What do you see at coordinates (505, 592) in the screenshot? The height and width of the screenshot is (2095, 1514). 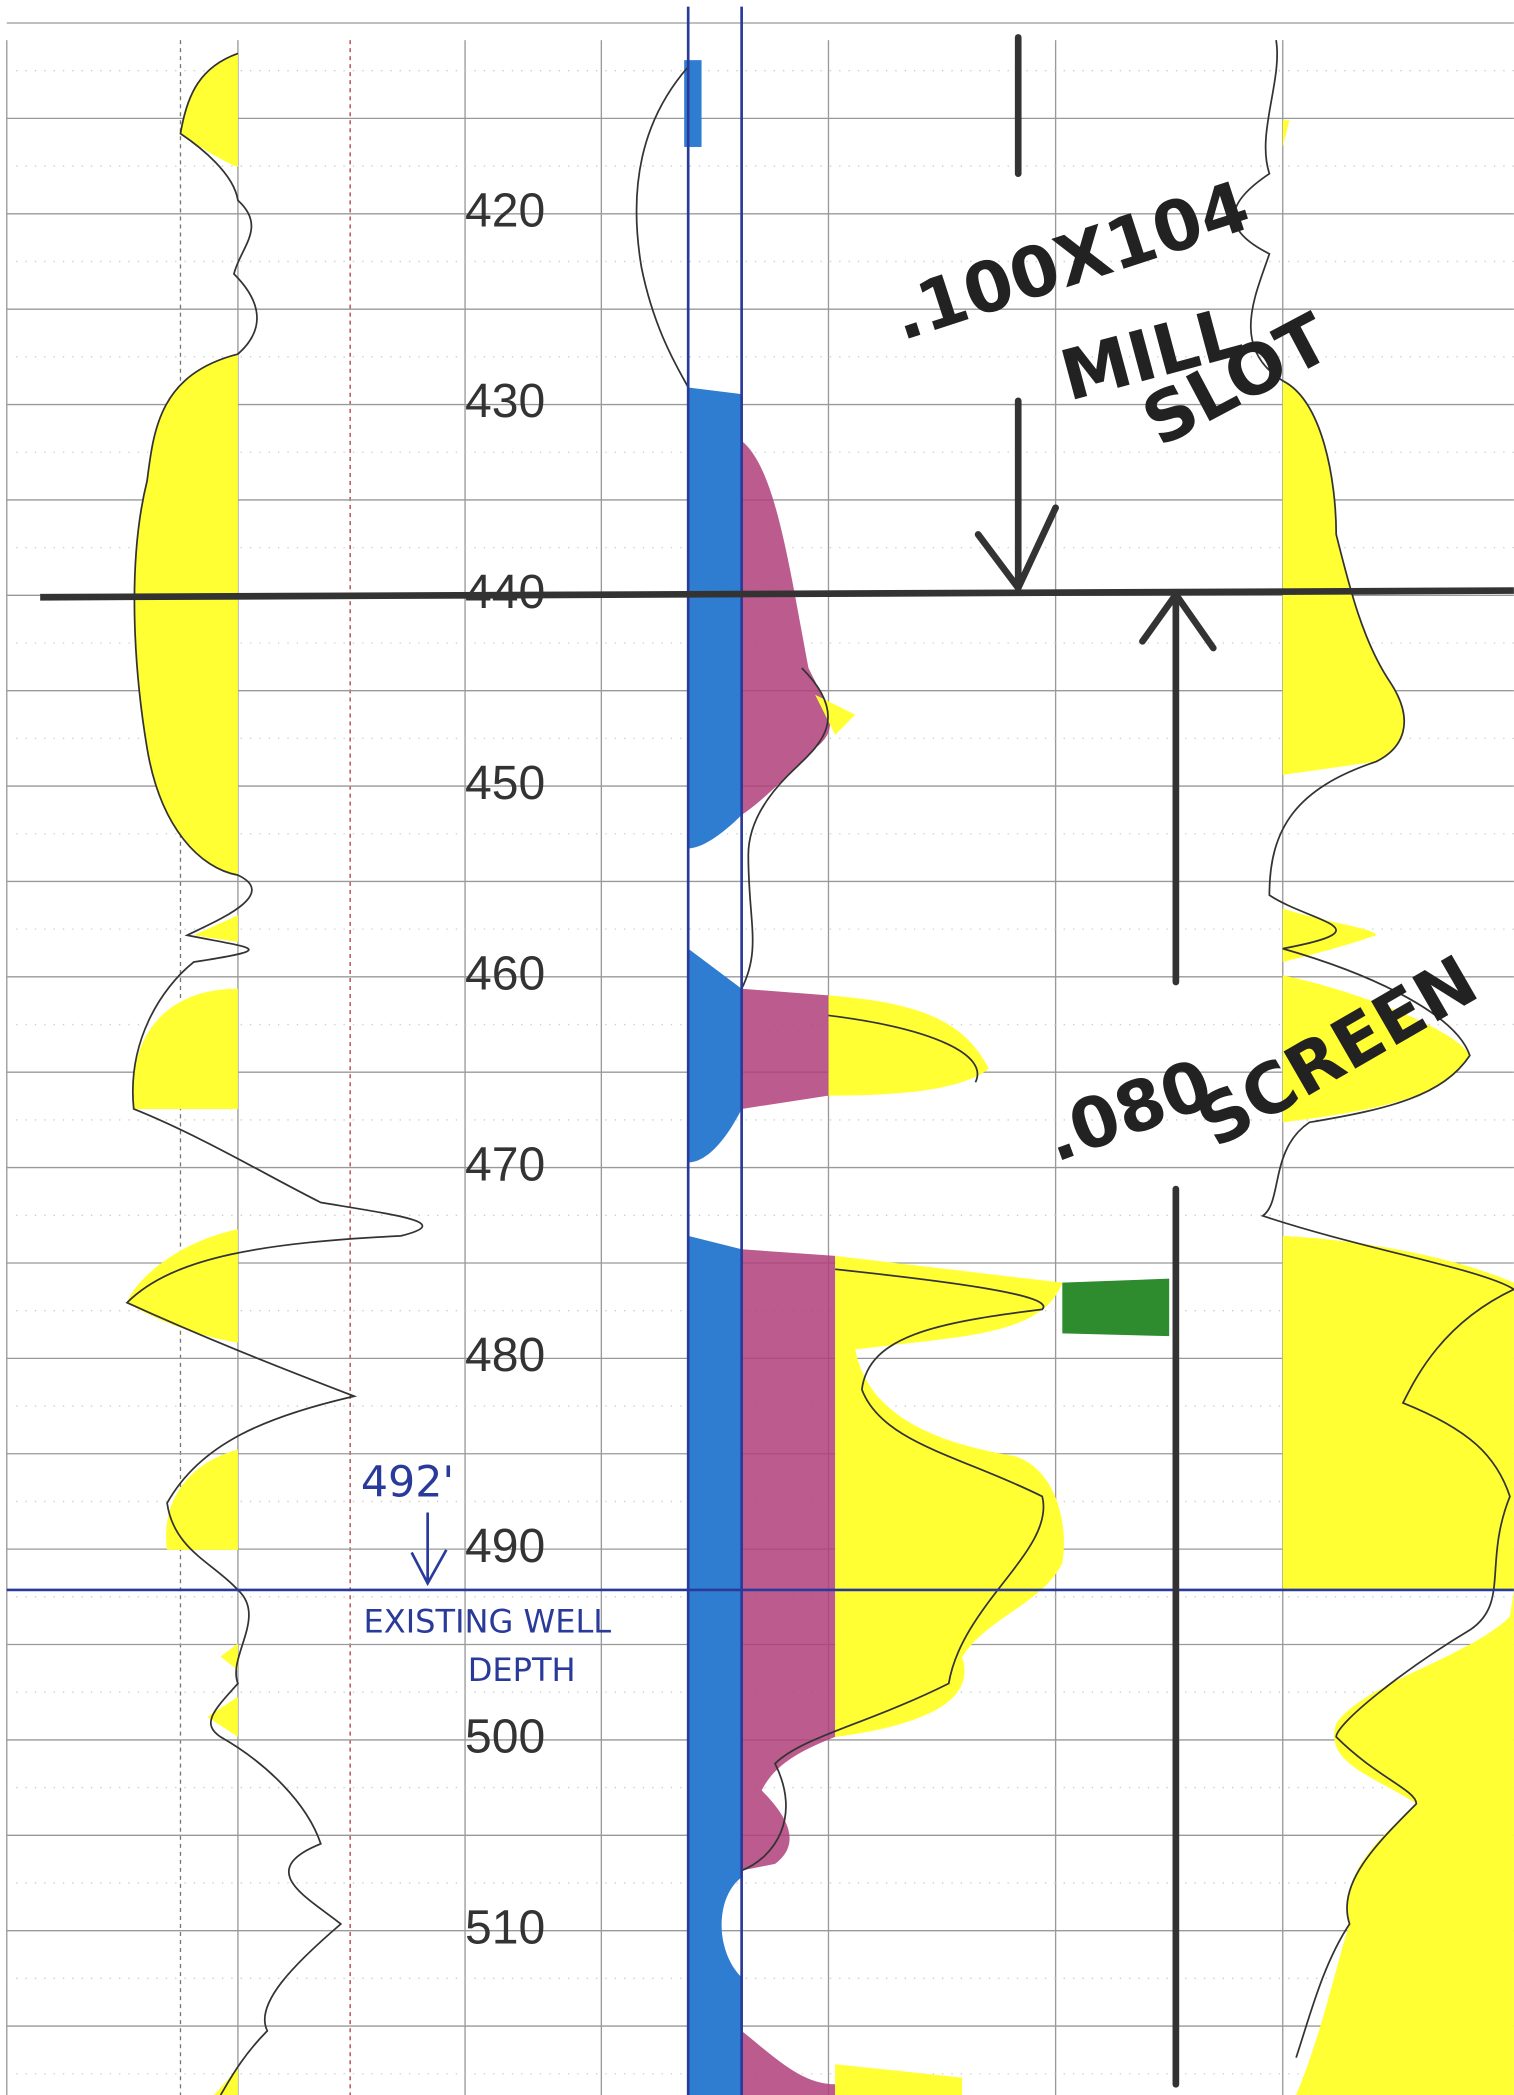 I see `depth-label: 440` at bounding box center [505, 592].